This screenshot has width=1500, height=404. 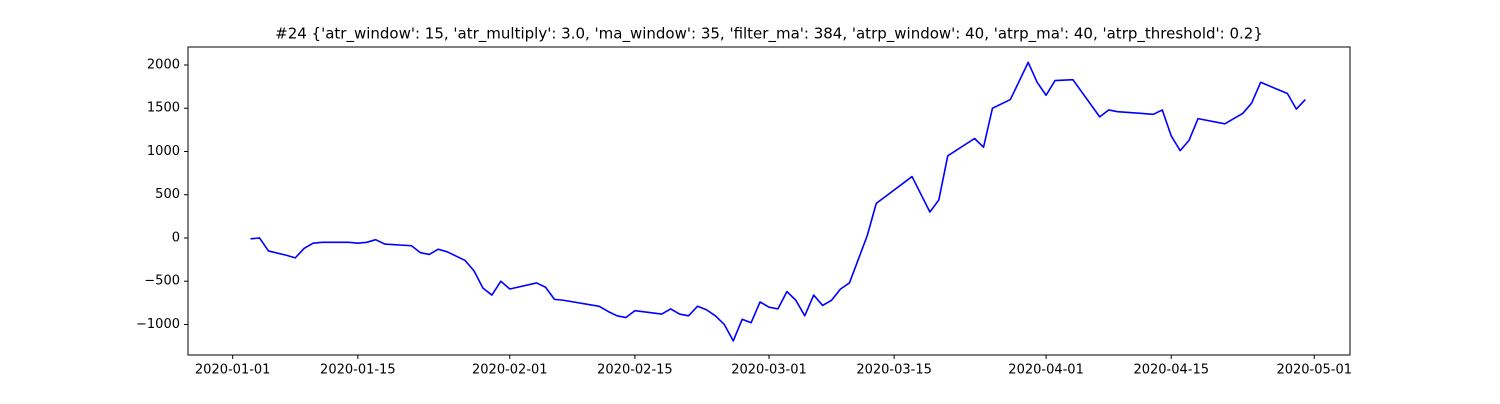 What do you see at coordinates (233, 370) in the screenshot?
I see `x-tick-label: 2020-01-01` at bounding box center [233, 370].